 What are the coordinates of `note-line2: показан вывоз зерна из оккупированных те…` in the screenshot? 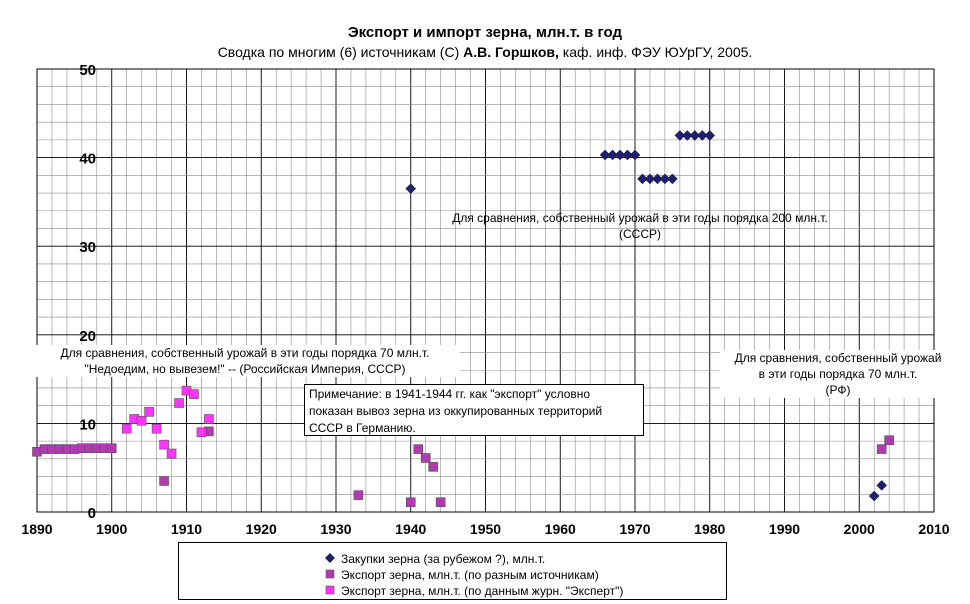 It's located at (456, 411).